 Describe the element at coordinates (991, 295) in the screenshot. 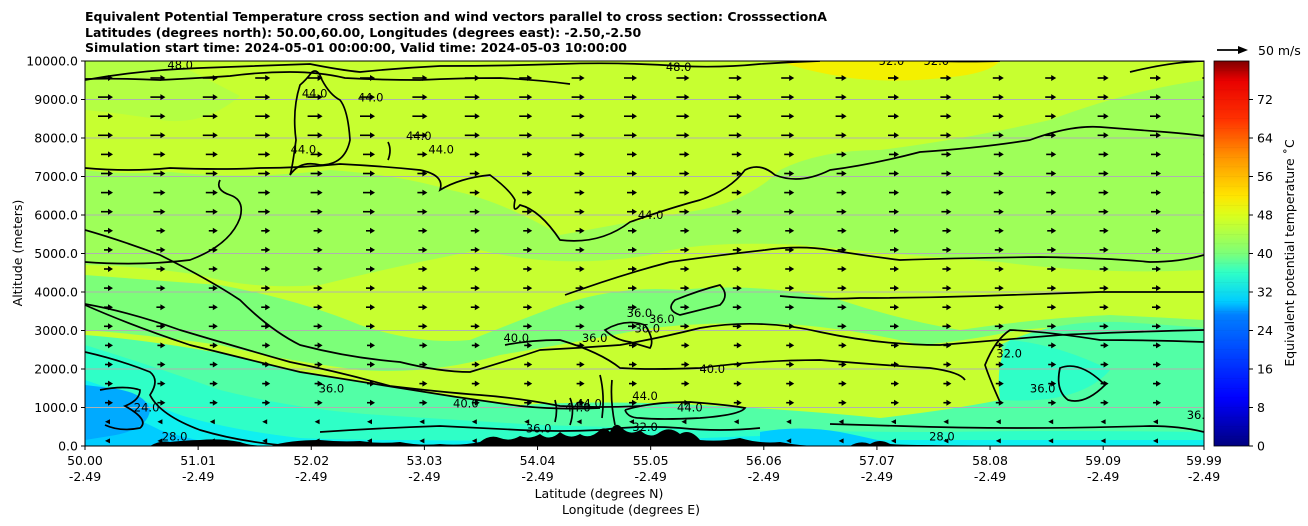

I see `contour-36-right` at that location.